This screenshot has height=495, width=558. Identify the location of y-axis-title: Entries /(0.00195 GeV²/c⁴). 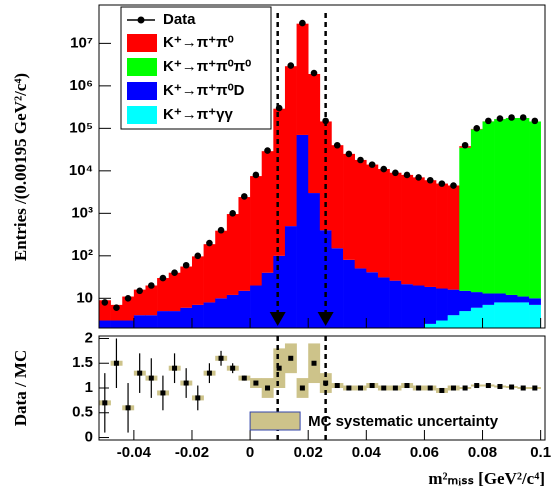
(20, 167).